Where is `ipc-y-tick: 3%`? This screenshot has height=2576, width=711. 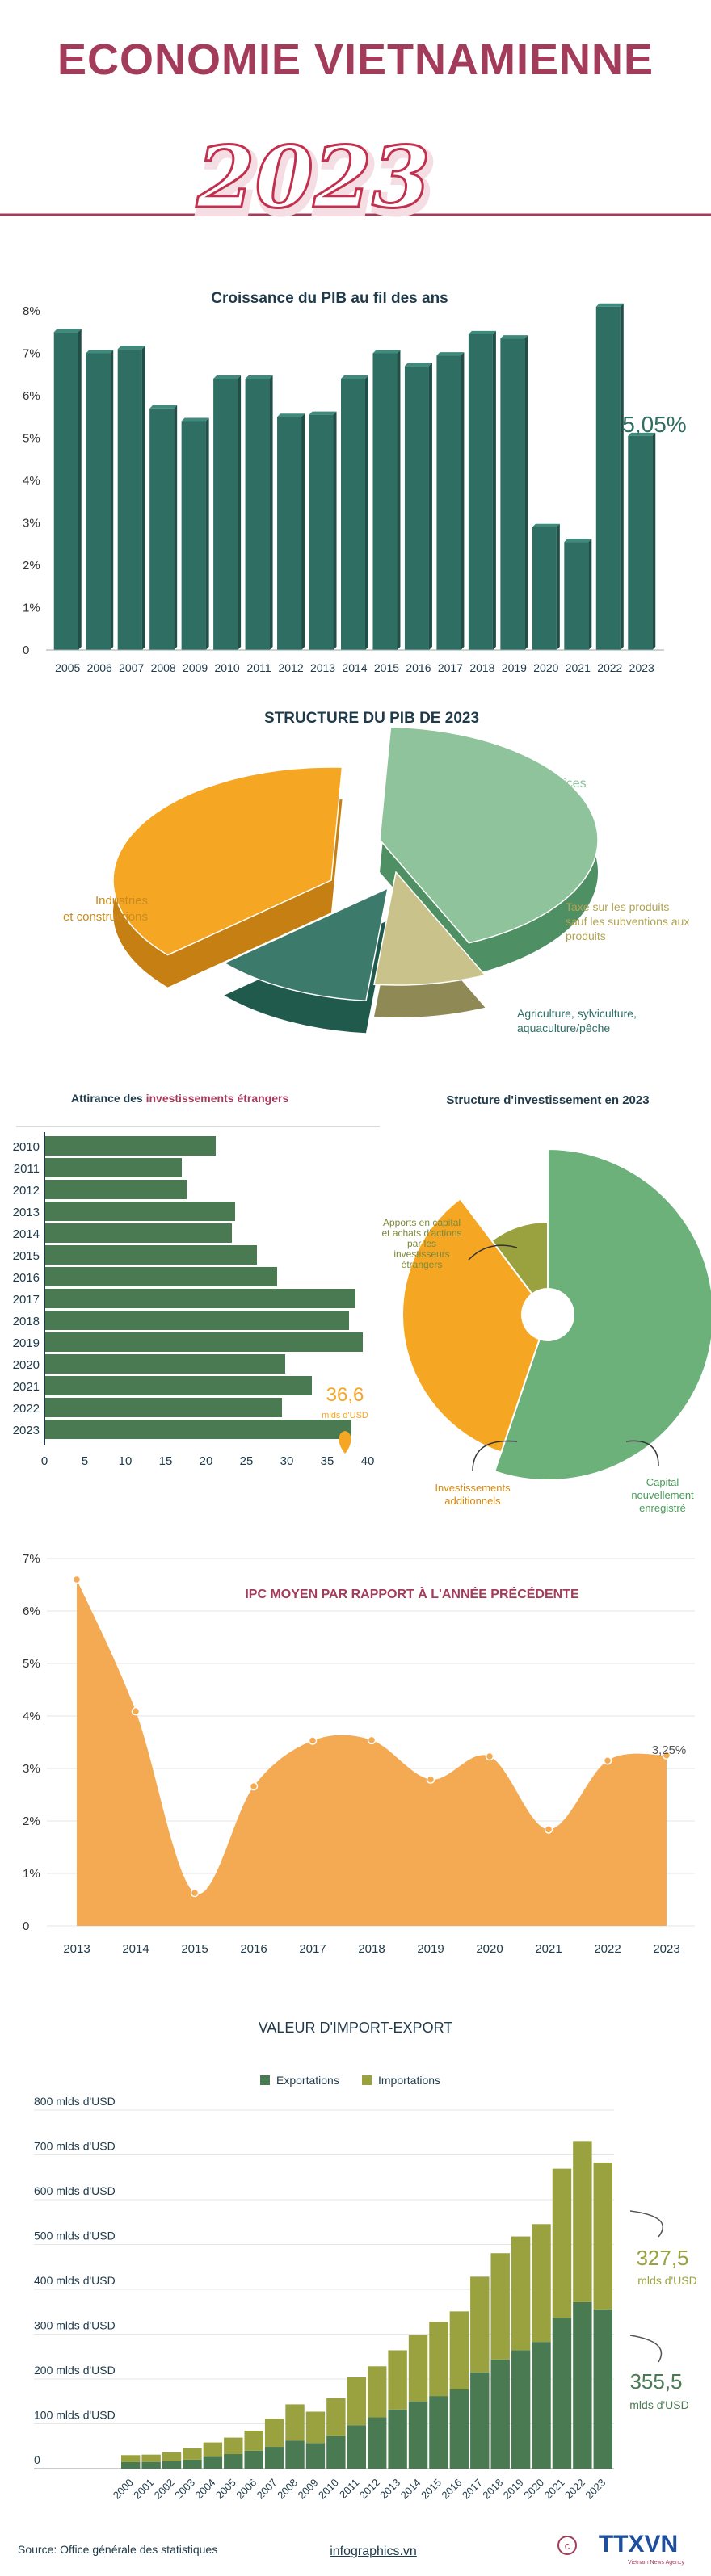
ipc-y-tick: 3% is located at coordinates (32, 1769).